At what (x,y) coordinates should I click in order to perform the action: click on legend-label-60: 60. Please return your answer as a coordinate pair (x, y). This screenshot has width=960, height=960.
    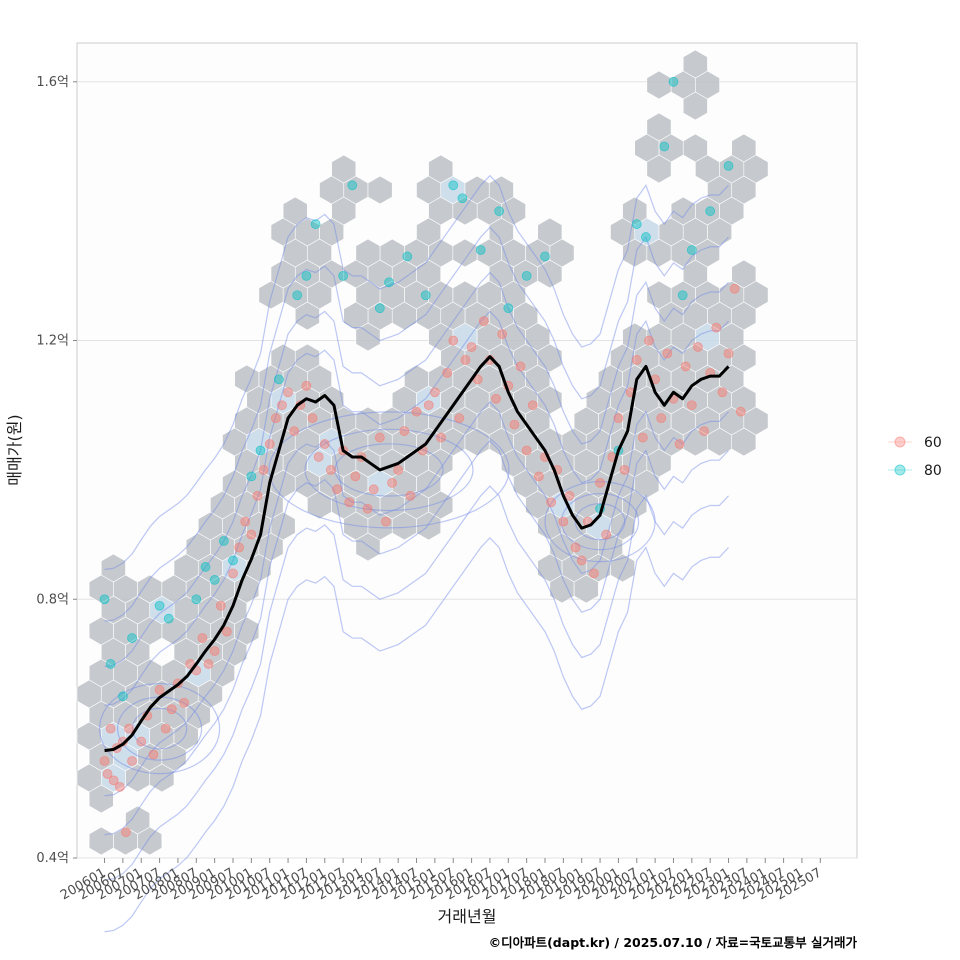
    Looking at the image, I should click on (933, 443).